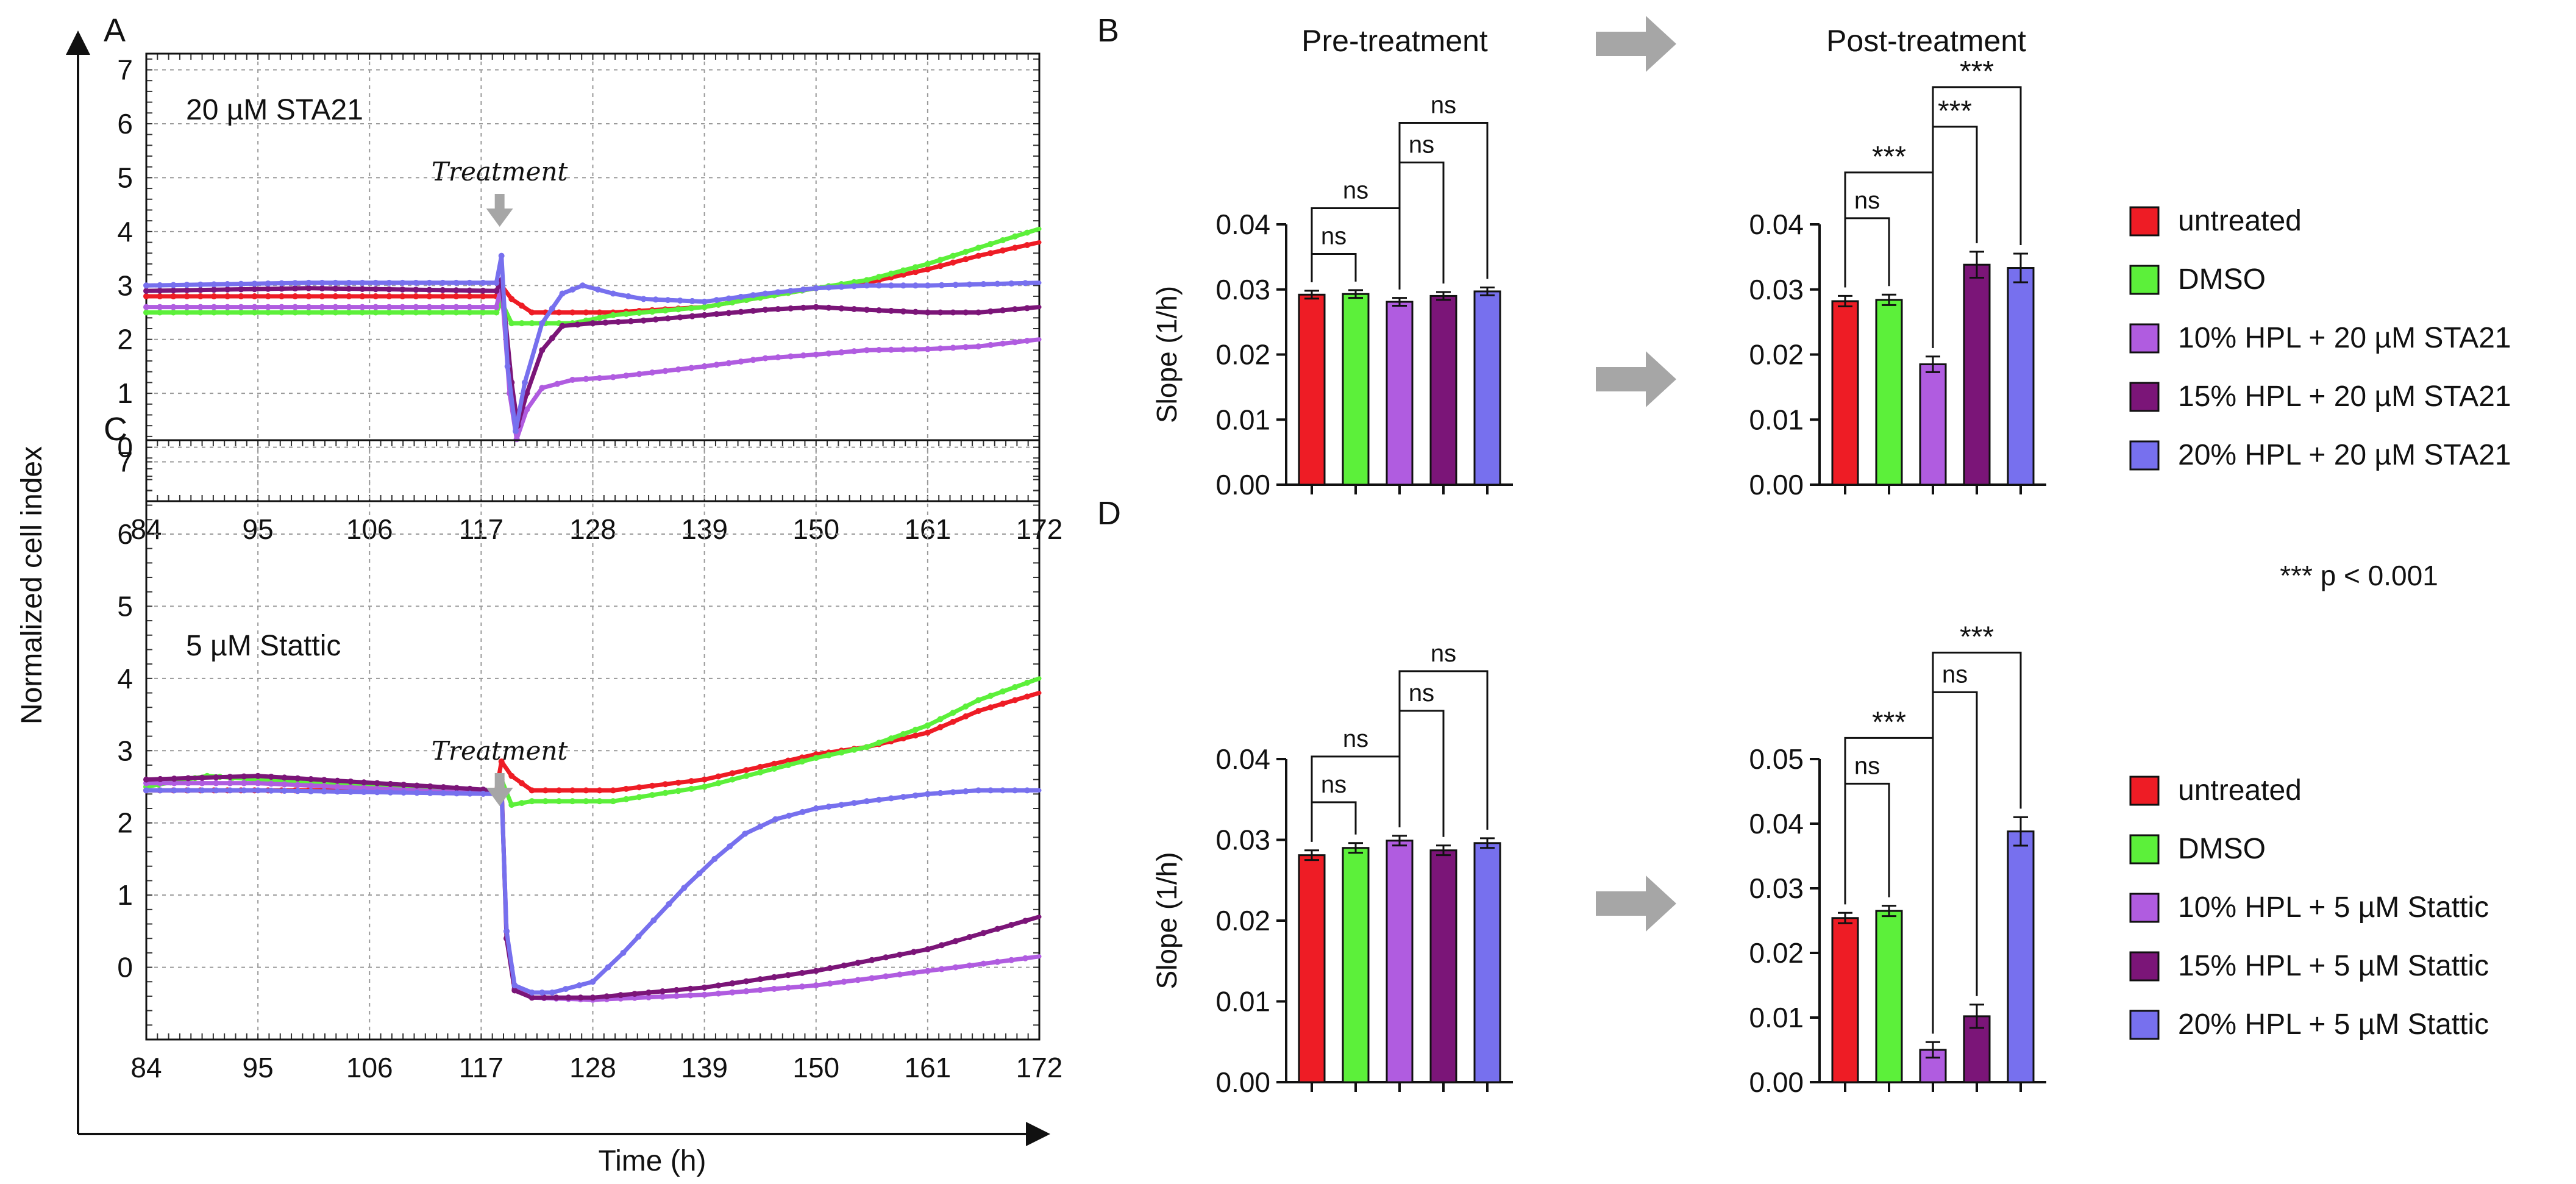 Image resolution: width=2576 pixels, height=1184 pixels. What do you see at coordinates (1332, 296) in the screenshot?
I see `bar-chart-b-pre: 0.00 0.01 0.02 0.03 0.04 Slope (1/h) ns ns ns ns` at bounding box center [1332, 296].